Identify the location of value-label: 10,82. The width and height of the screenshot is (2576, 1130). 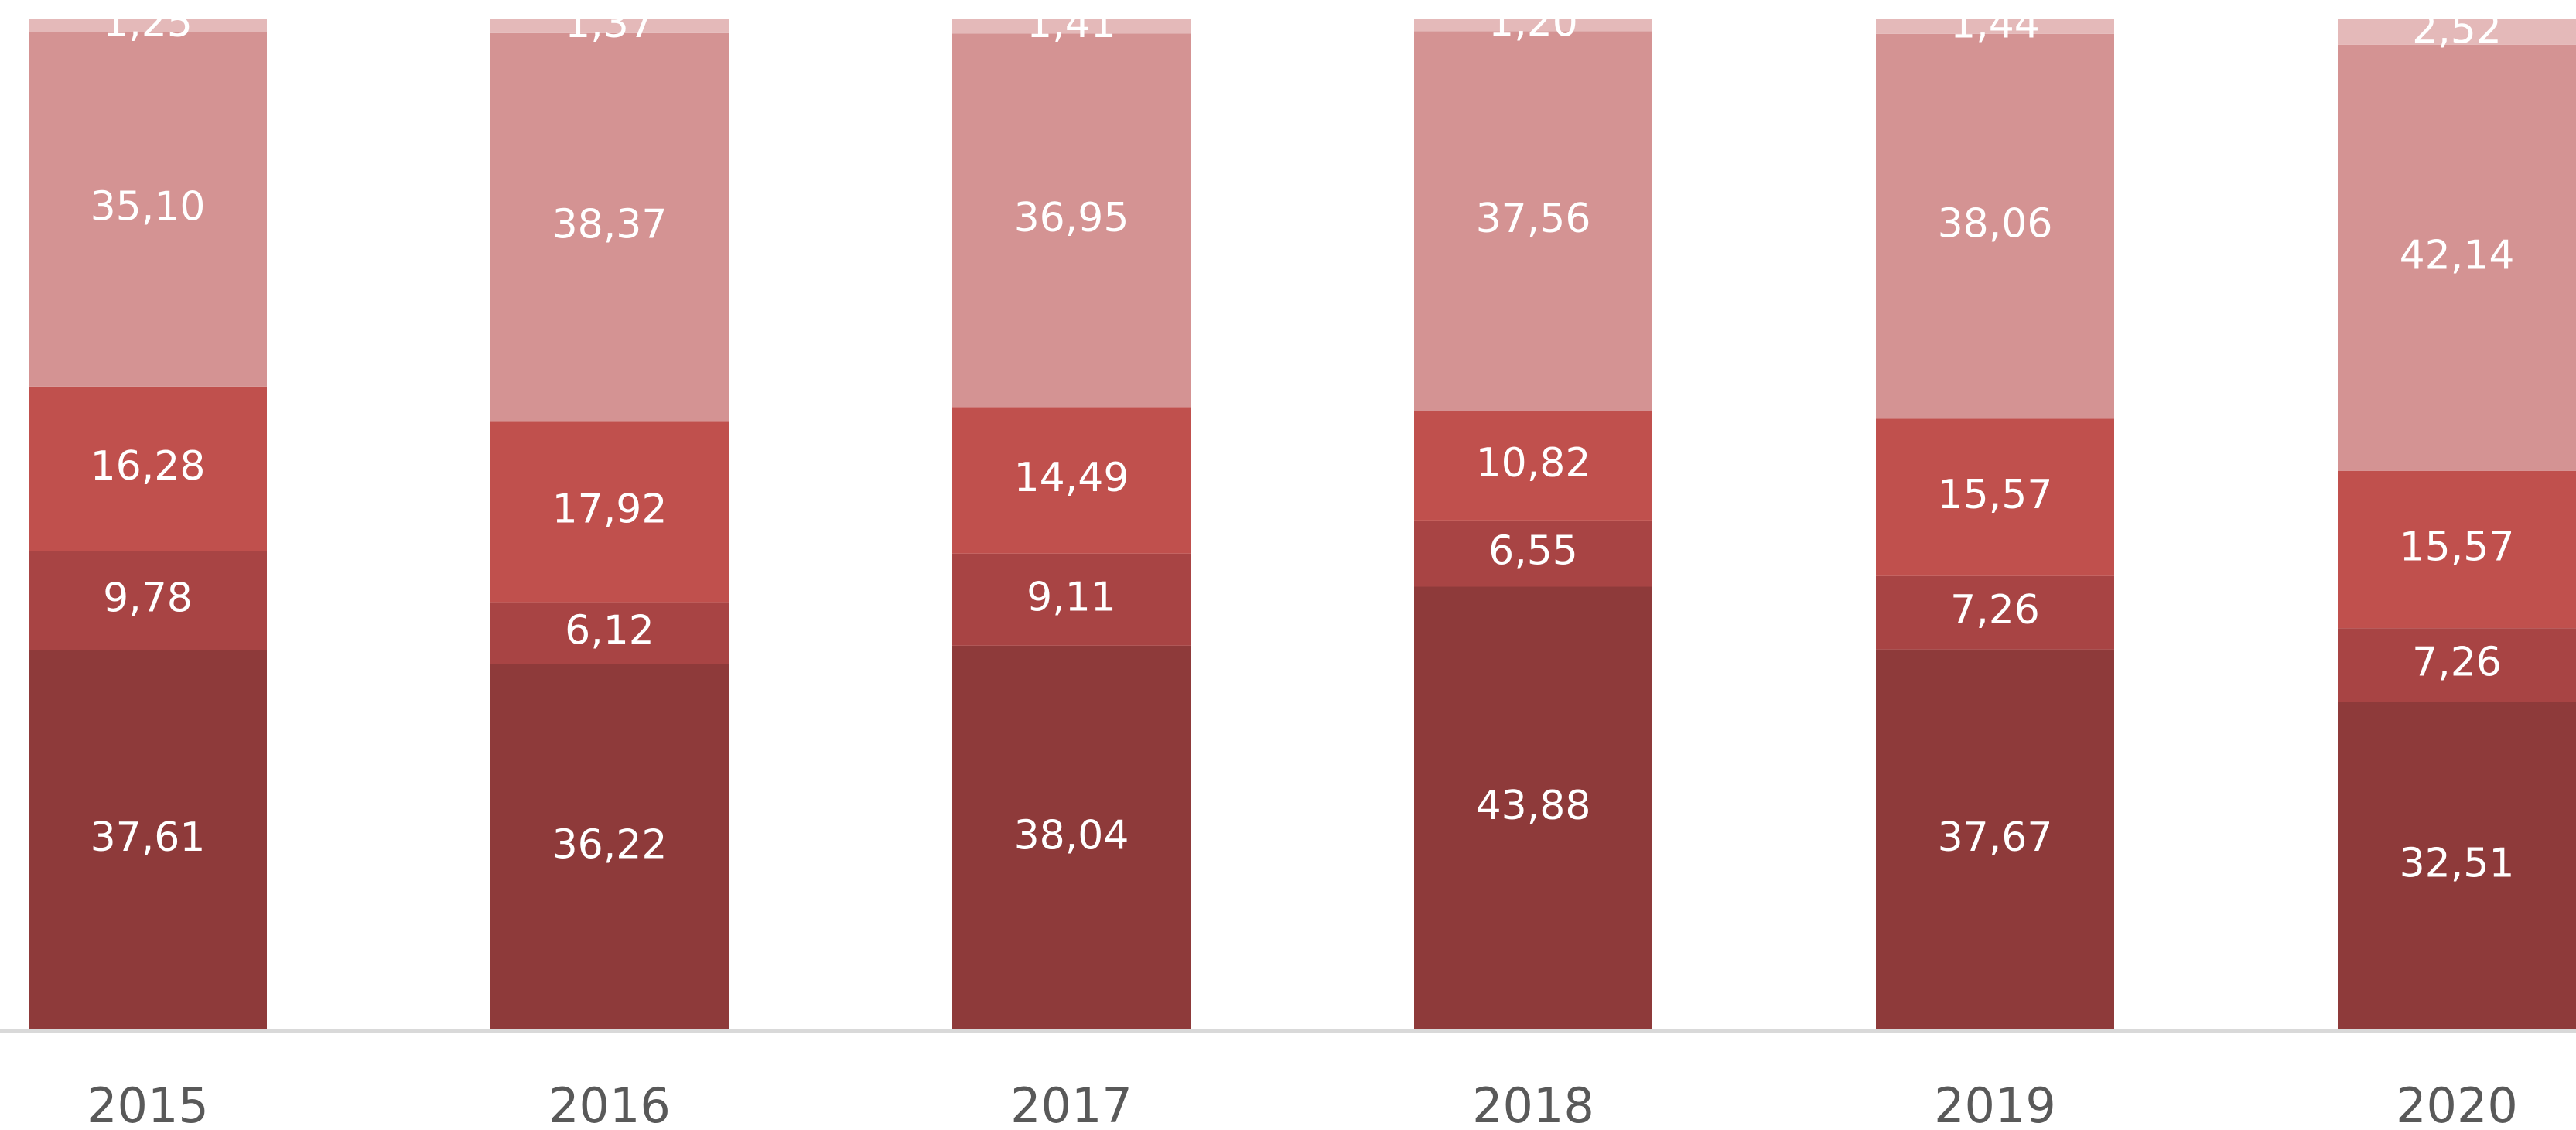
(1533, 463).